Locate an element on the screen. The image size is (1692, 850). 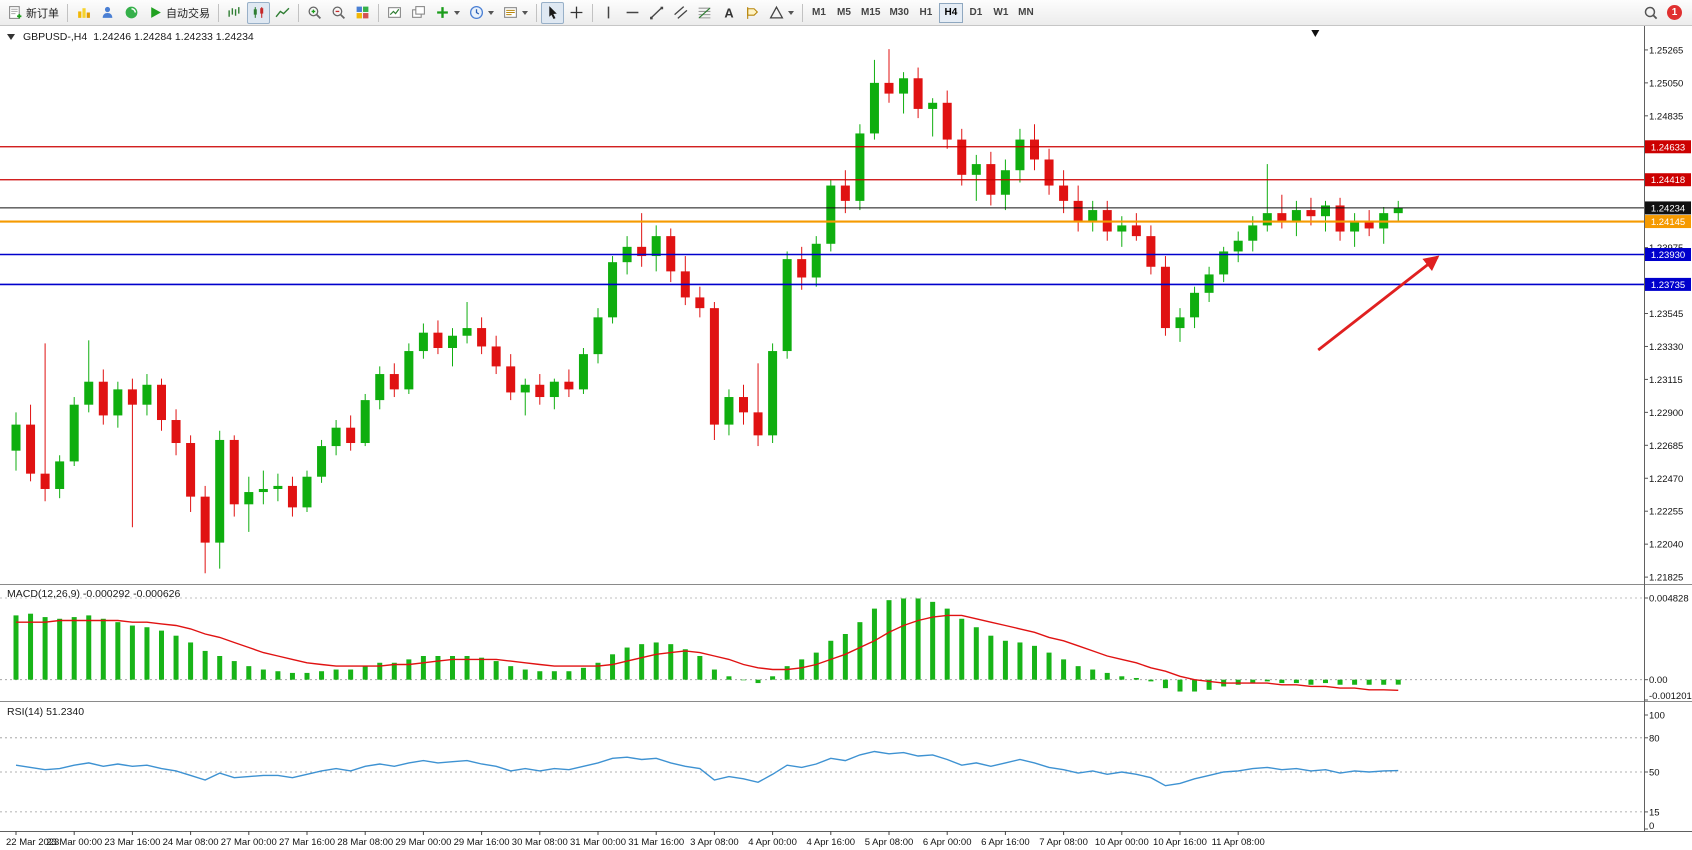
horizontal-line-button is located at coordinates (632, 13).